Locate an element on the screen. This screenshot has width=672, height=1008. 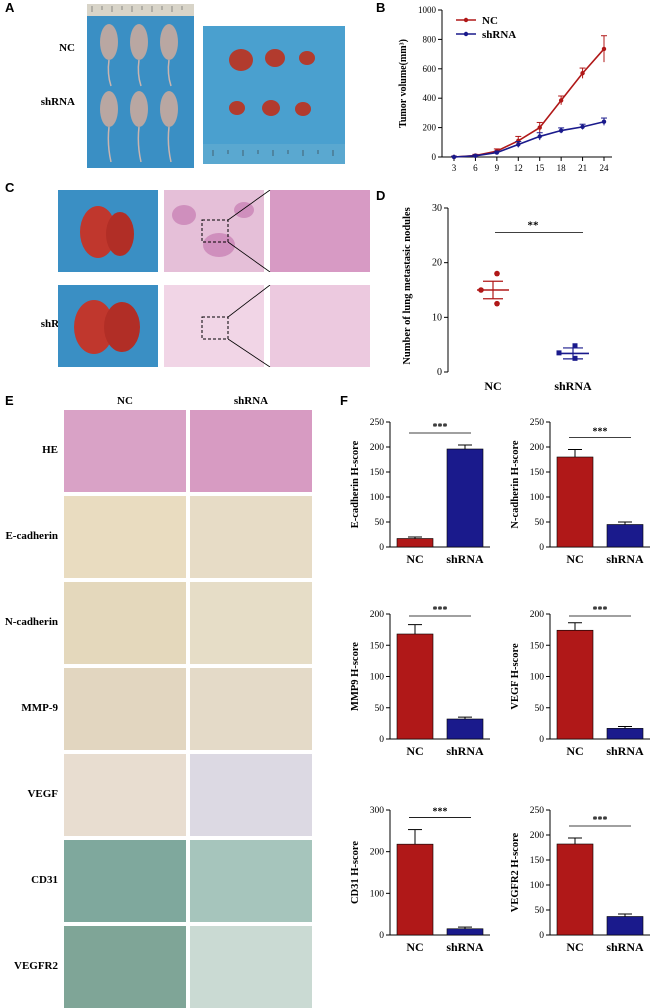
mice-photo is located at coordinates (140, 86).